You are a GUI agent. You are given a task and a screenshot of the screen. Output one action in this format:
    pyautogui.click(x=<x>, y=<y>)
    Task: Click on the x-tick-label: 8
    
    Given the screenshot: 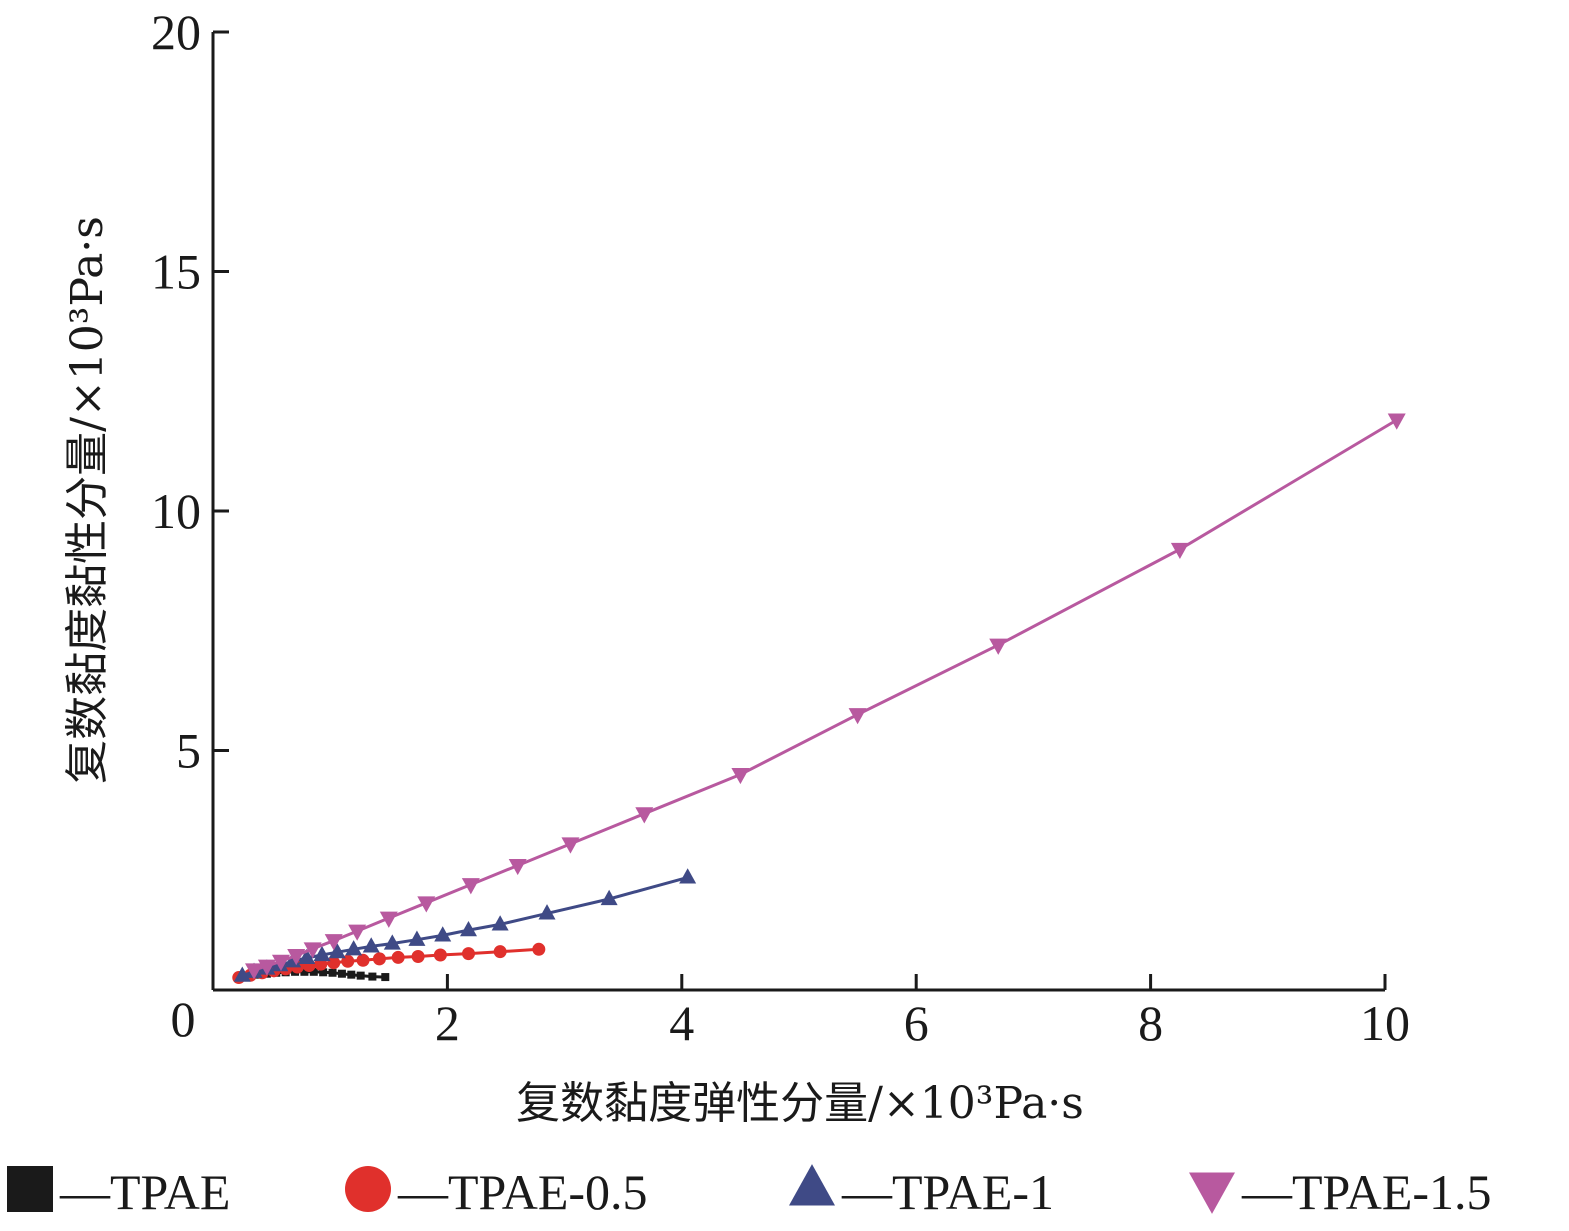 What is the action you would take?
    pyautogui.click(x=1150, y=1023)
    